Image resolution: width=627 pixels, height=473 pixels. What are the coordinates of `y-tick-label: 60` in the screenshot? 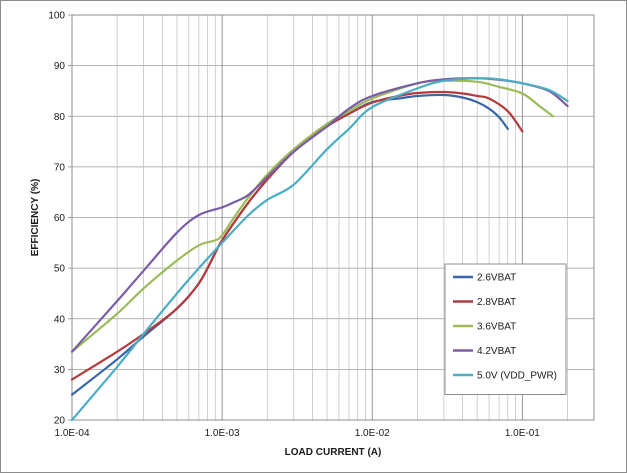 It's located at (60, 218).